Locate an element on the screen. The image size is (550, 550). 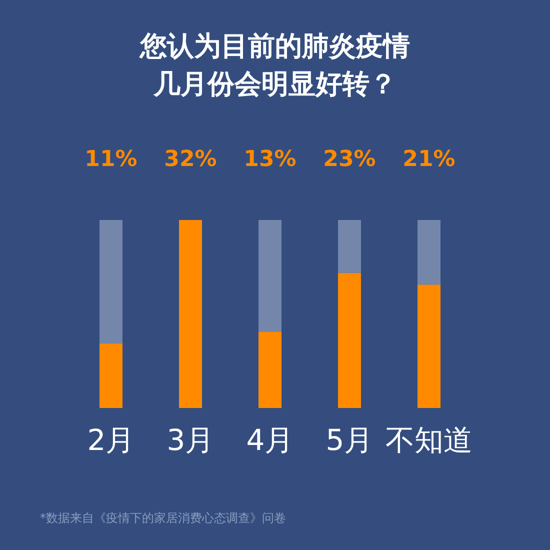
x-tick-label: 不知道 is located at coordinates (429, 440).